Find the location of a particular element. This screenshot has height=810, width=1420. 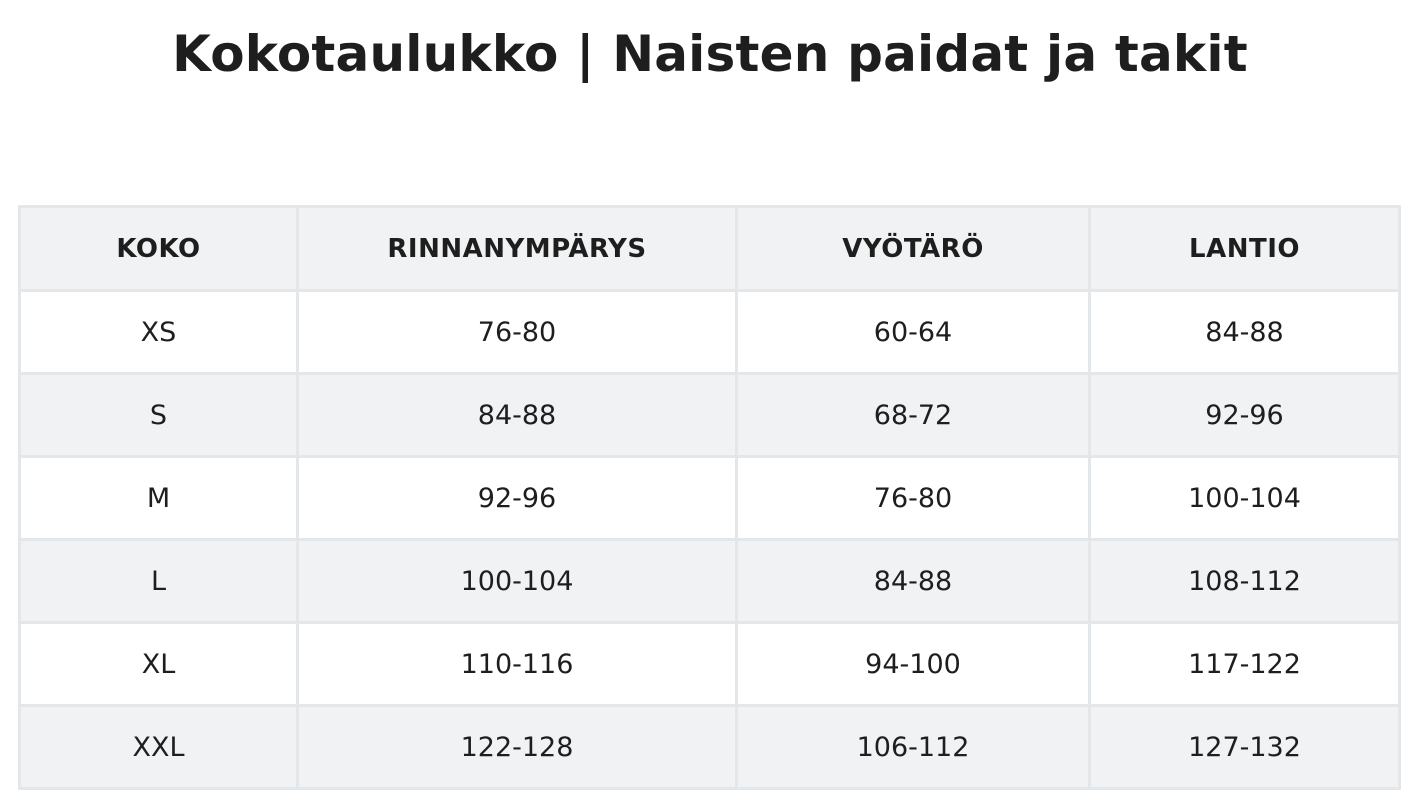

cell-waist: 94-100 is located at coordinates (913, 664).